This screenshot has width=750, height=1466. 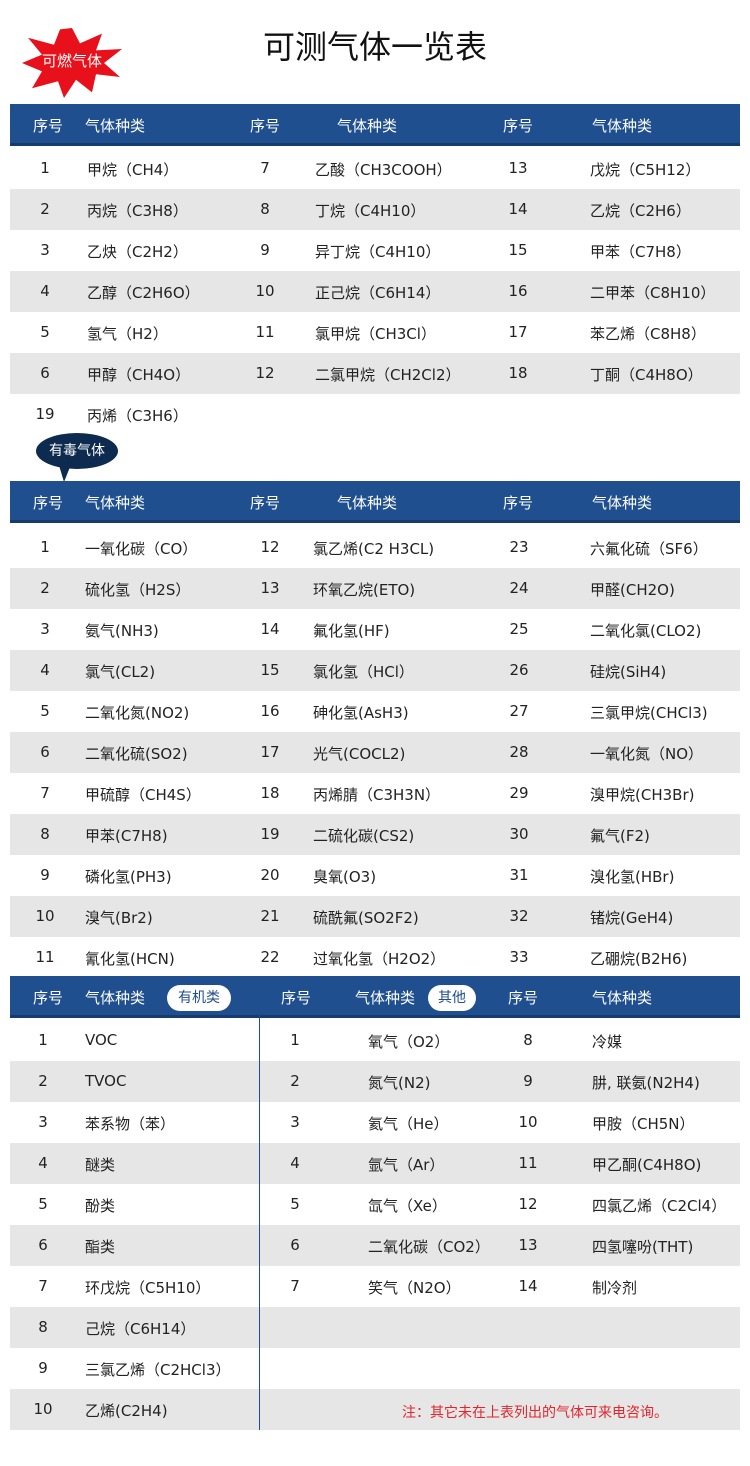 I want to click on gas-name: 氙气（Xe）, so click(x=407, y=1206).